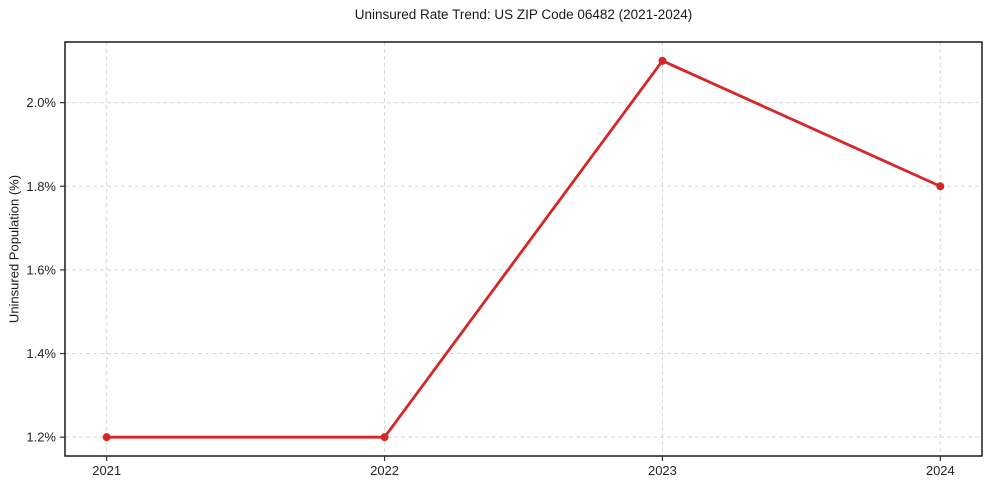  Describe the element at coordinates (662, 470) in the screenshot. I see `x-tick-label: 2023` at that location.